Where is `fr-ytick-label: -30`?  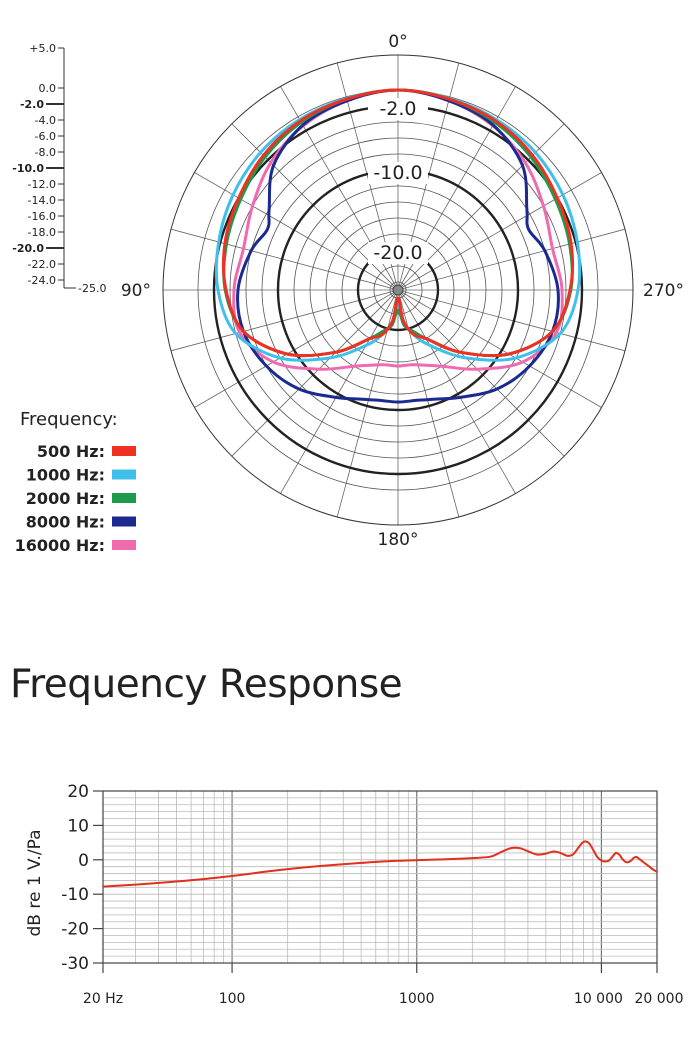
fr-ytick-label: -30 is located at coordinates (75, 964).